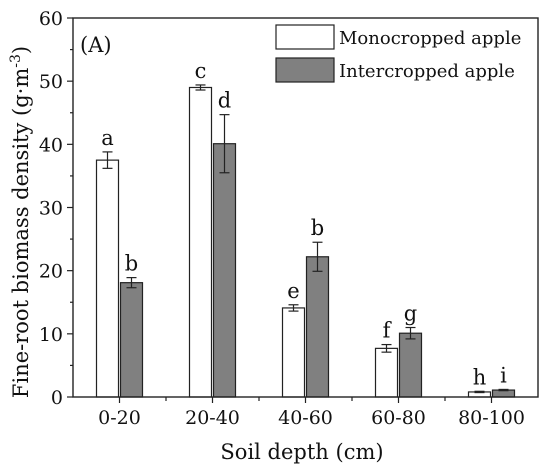 This screenshot has height=471, width=550. I want to click on y-tick-label-40: 40, so click(51, 145).